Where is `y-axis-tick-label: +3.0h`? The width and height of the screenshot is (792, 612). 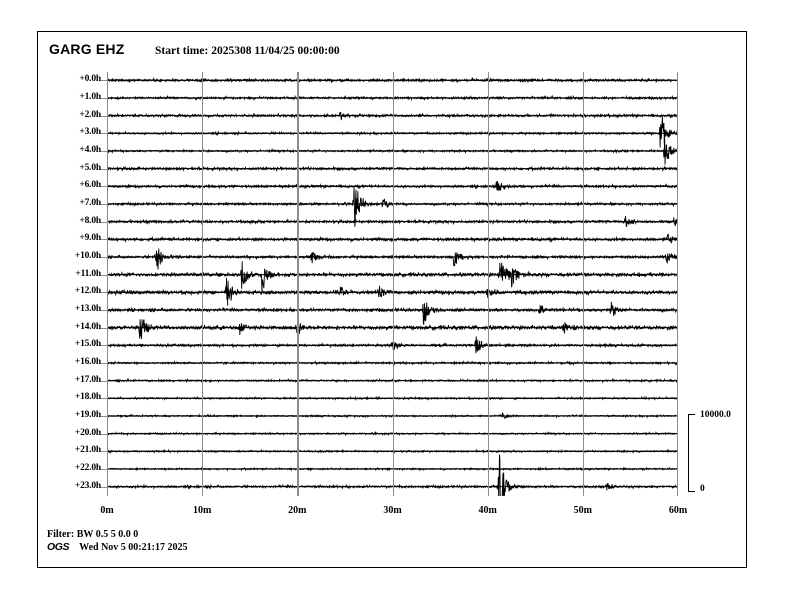 y-axis-tick-label: +3.0h is located at coordinates (90, 132).